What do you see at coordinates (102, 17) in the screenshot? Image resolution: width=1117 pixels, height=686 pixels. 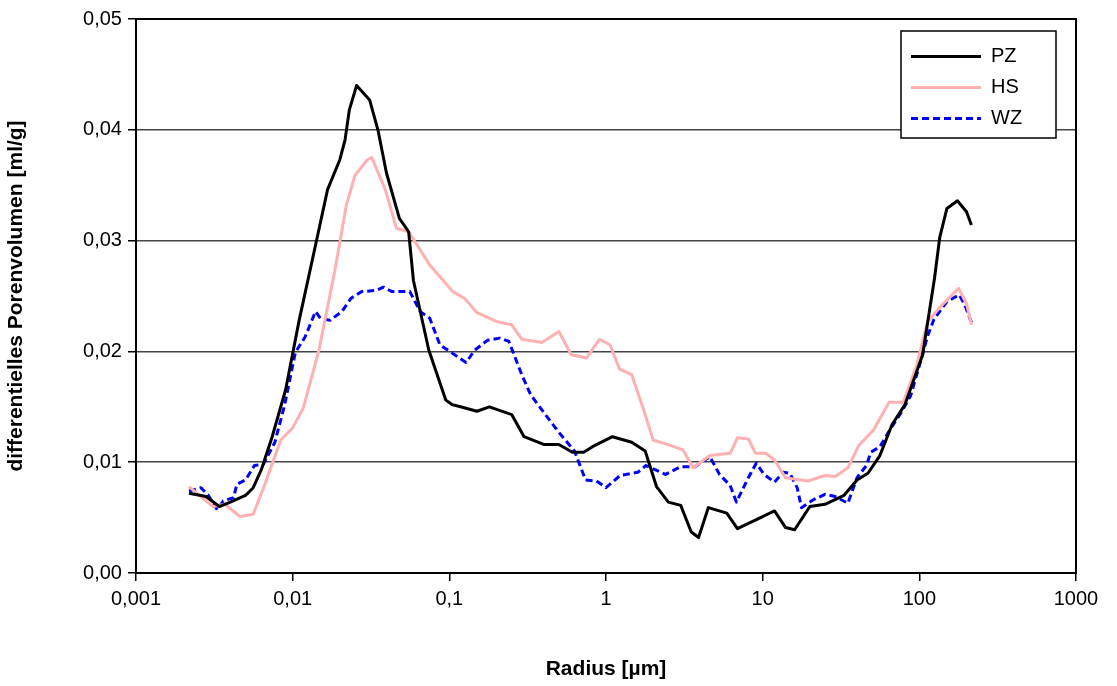 I see `y-tick-label: 0,05` at bounding box center [102, 17].